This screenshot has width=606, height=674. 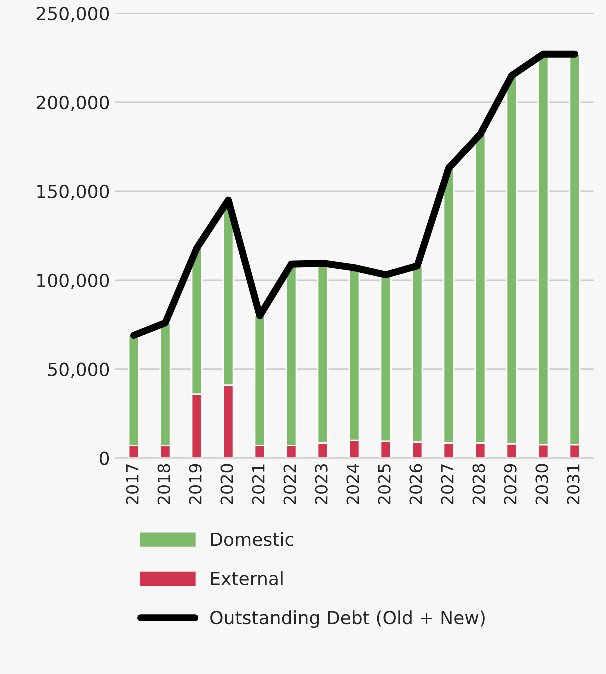 What do you see at coordinates (353, 484) in the screenshot?
I see `x-tick-label: 2024` at bounding box center [353, 484].